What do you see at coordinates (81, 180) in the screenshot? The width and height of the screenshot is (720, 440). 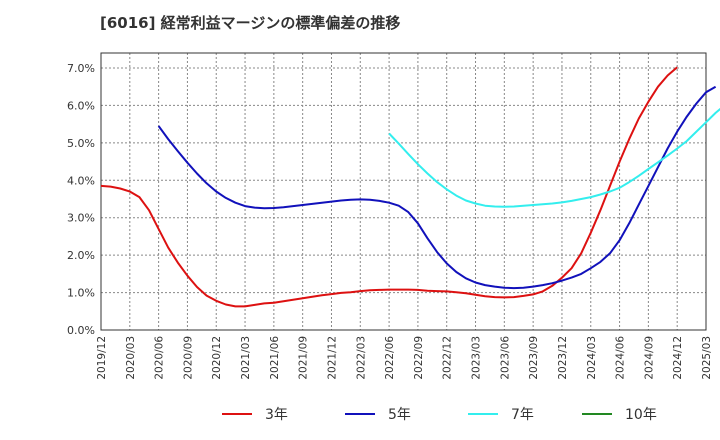 I see `y-tick-label: 4.0%` at bounding box center [81, 180].